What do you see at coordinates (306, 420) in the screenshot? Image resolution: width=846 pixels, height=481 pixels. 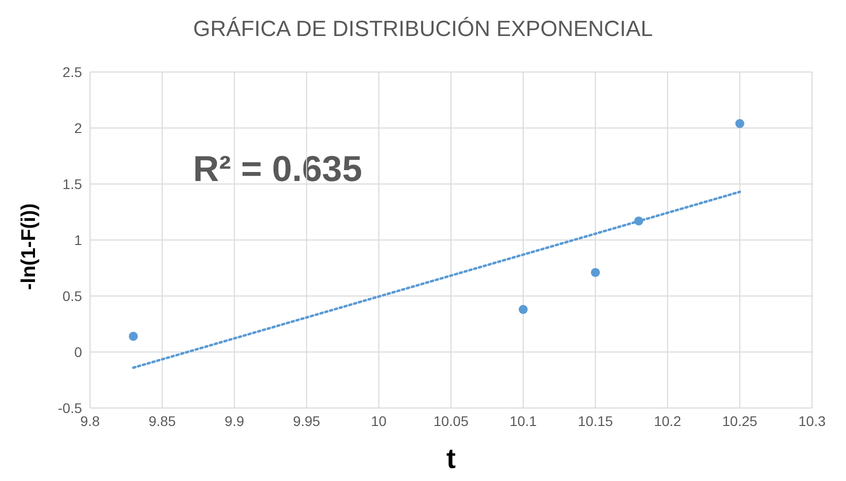 I see `x-tick-label: 9.95` at bounding box center [306, 420].